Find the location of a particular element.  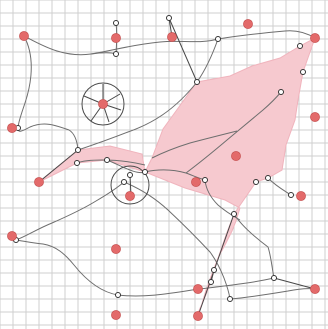

circle-a-icon is located at coordinates (103, 104).